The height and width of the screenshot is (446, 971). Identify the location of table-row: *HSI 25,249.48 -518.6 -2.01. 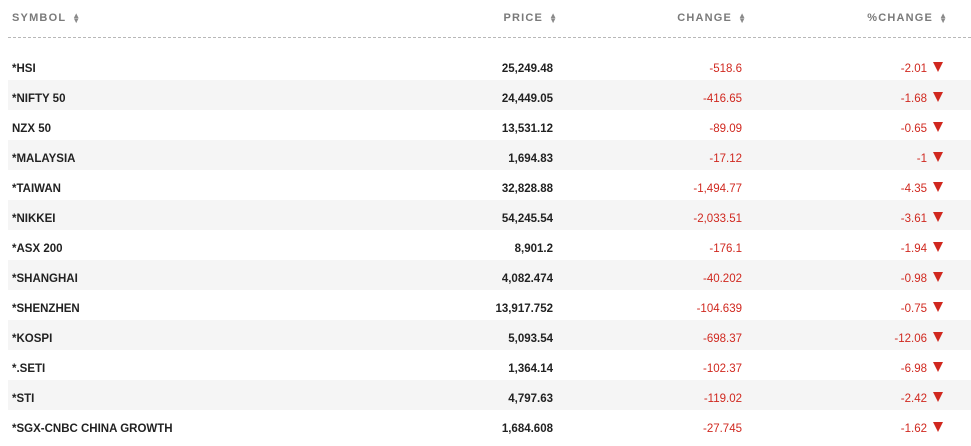
(489, 65).